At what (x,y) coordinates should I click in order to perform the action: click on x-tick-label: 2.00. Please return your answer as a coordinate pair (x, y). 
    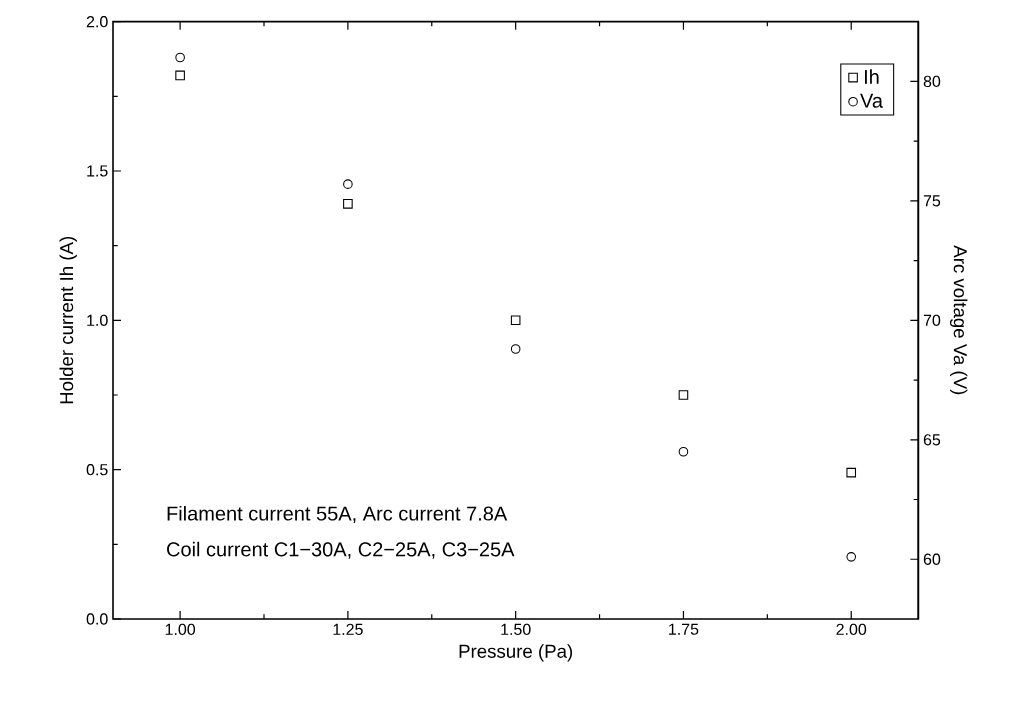
    Looking at the image, I should click on (851, 629).